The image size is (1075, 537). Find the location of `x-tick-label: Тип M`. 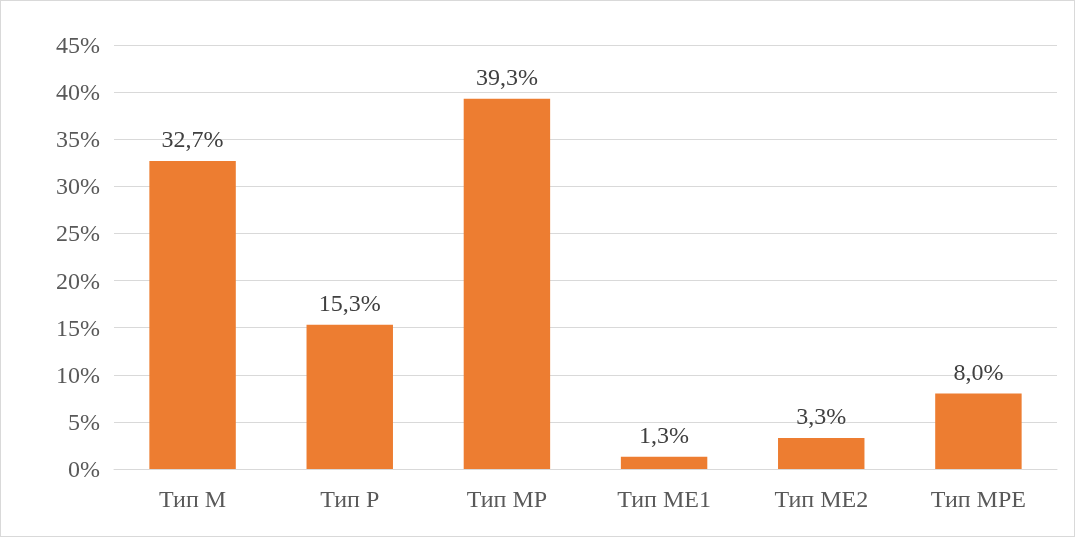

x-tick-label: Тип M is located at coordinates (193, 499).